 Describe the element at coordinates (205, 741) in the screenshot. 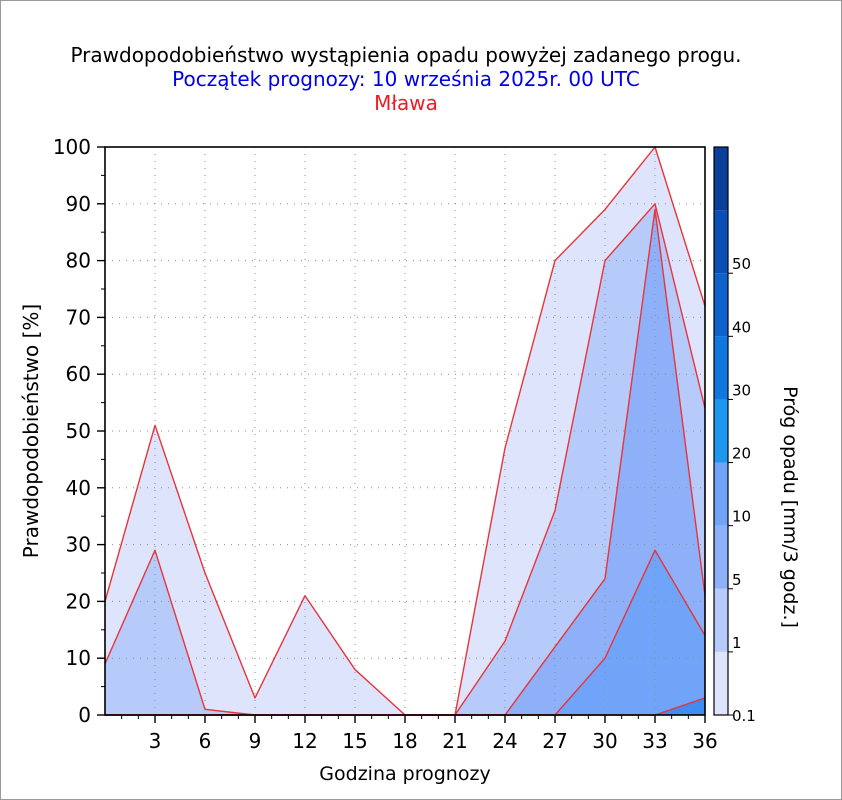

I see `x-tick-label-1: 6` at that location.